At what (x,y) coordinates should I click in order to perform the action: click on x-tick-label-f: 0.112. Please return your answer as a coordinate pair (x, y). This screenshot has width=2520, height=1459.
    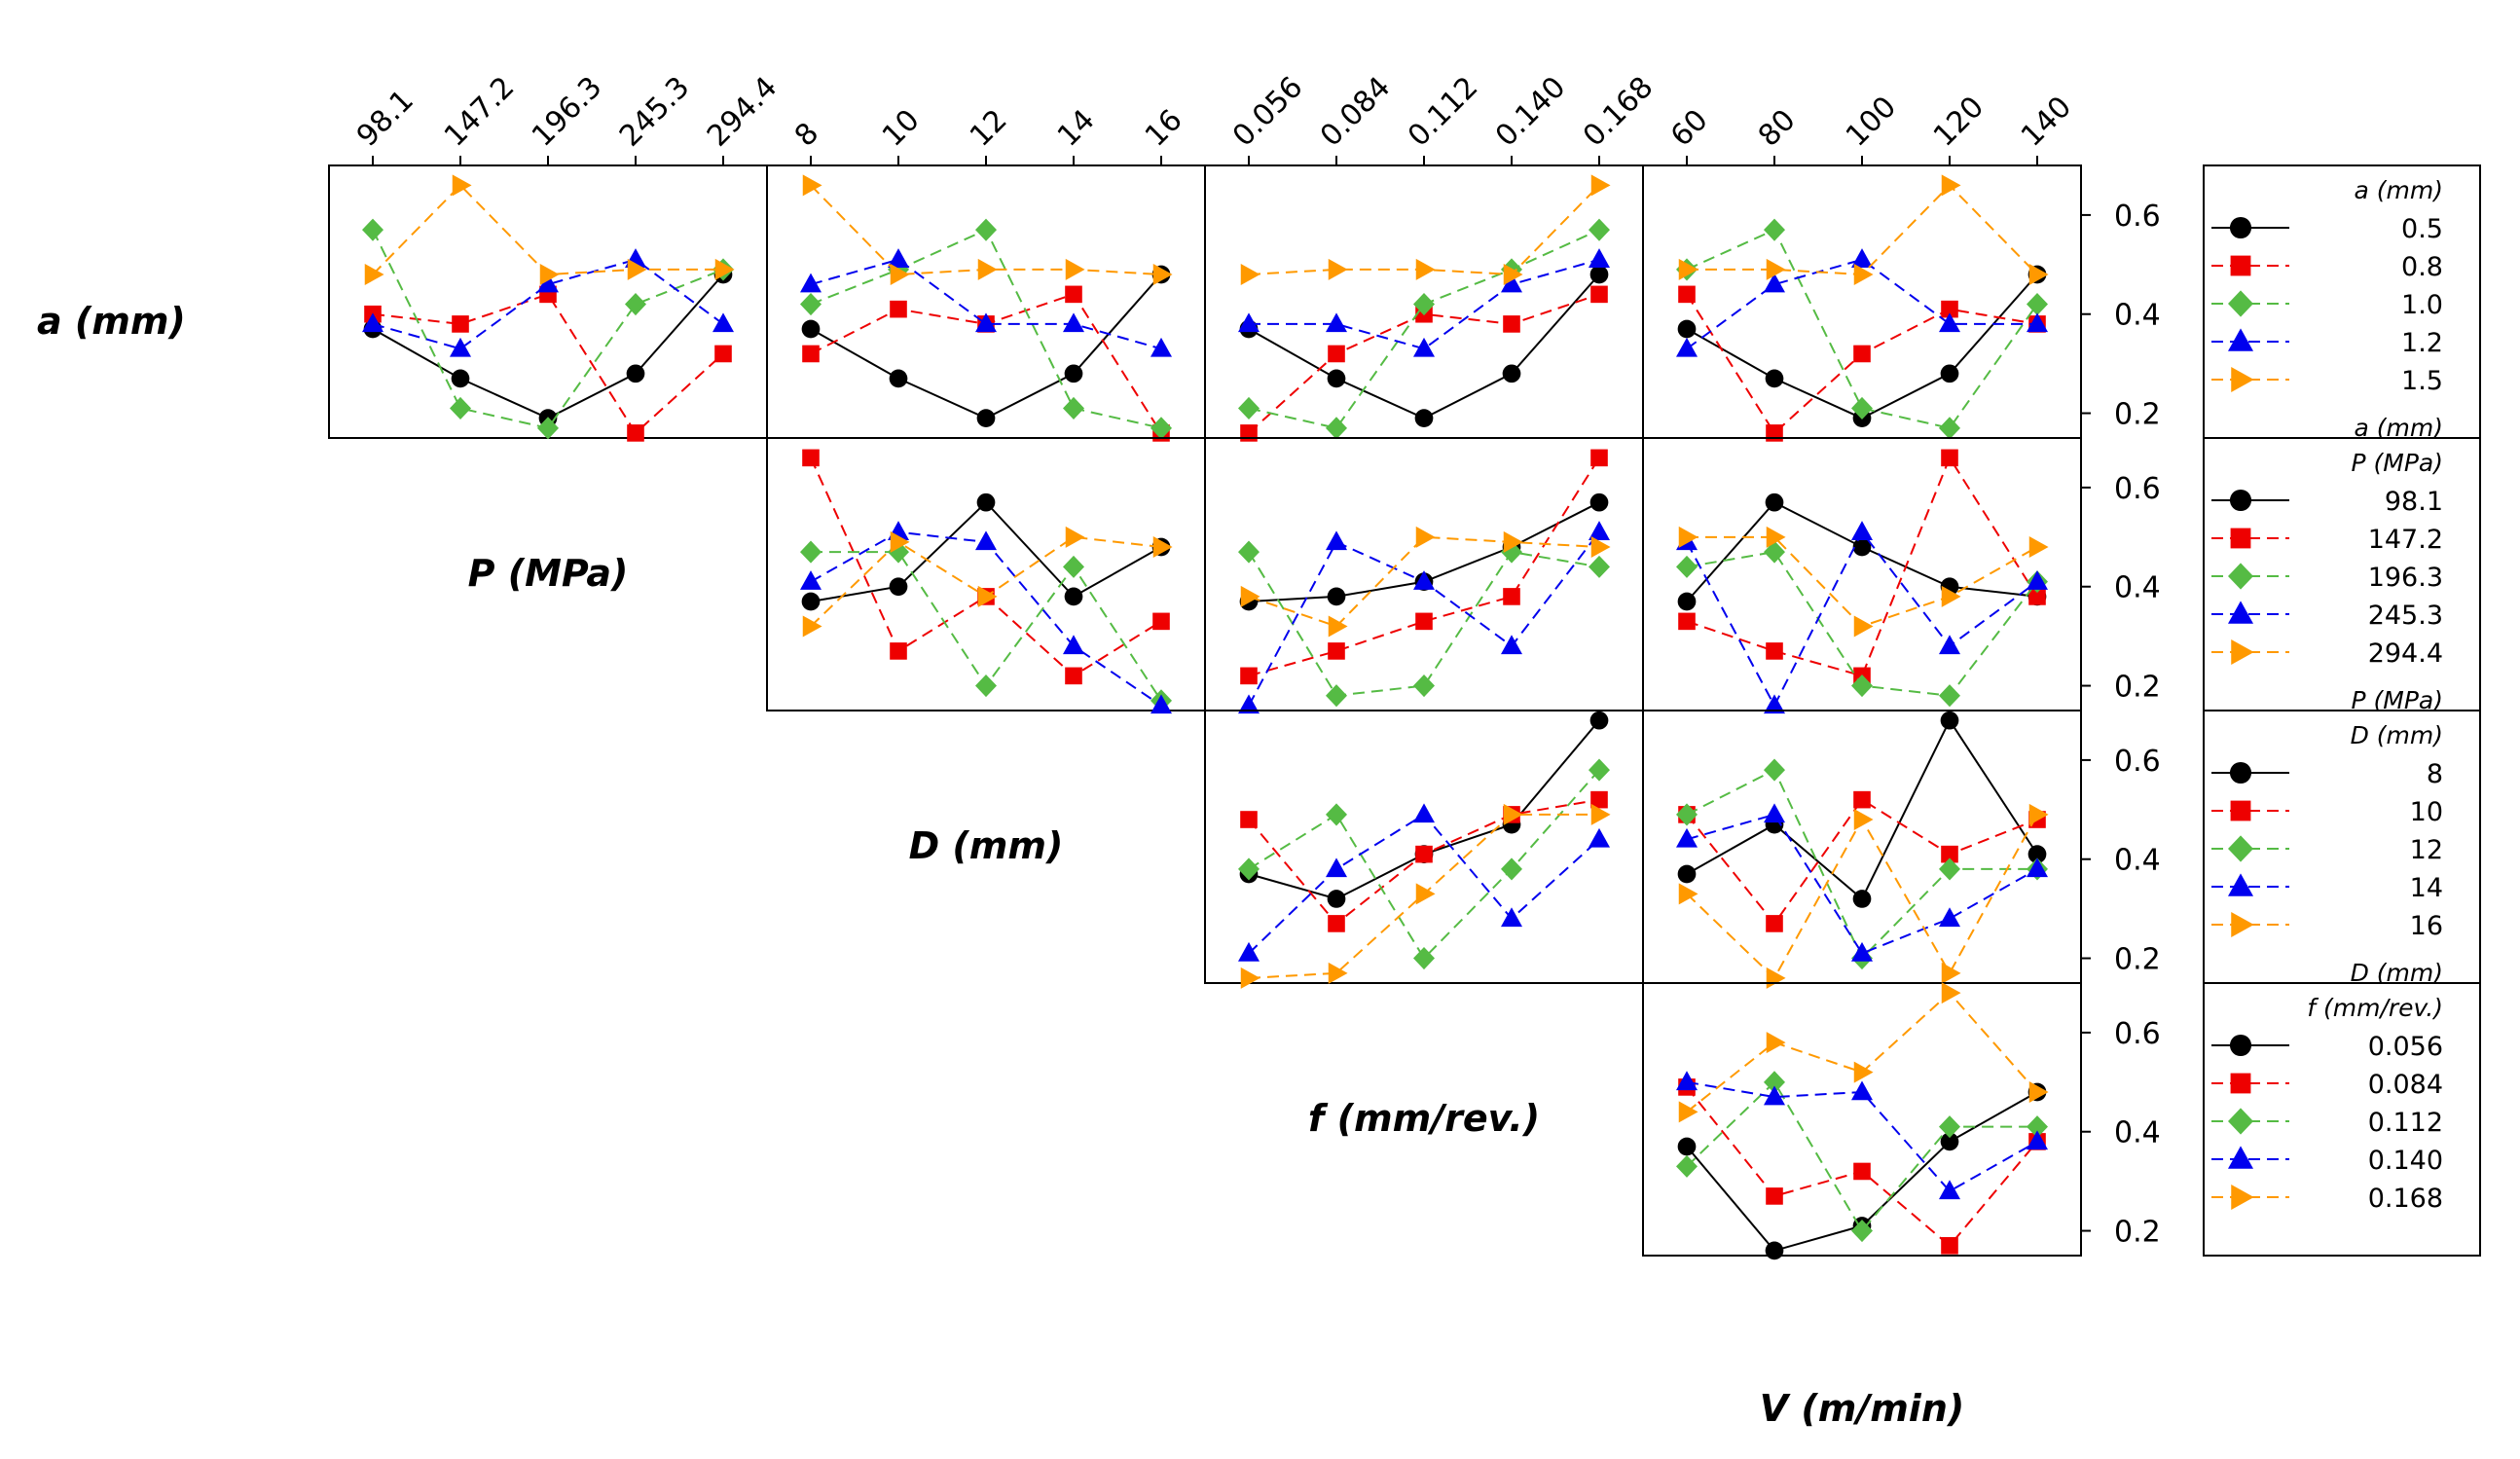
    Looking at the image, I should click on (1443, 112).